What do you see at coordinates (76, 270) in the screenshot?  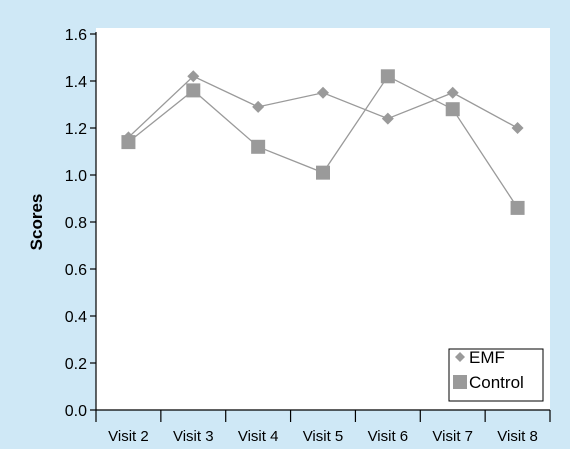 I see `y-tick-label: 0.6` at bounding box center [76, 270].